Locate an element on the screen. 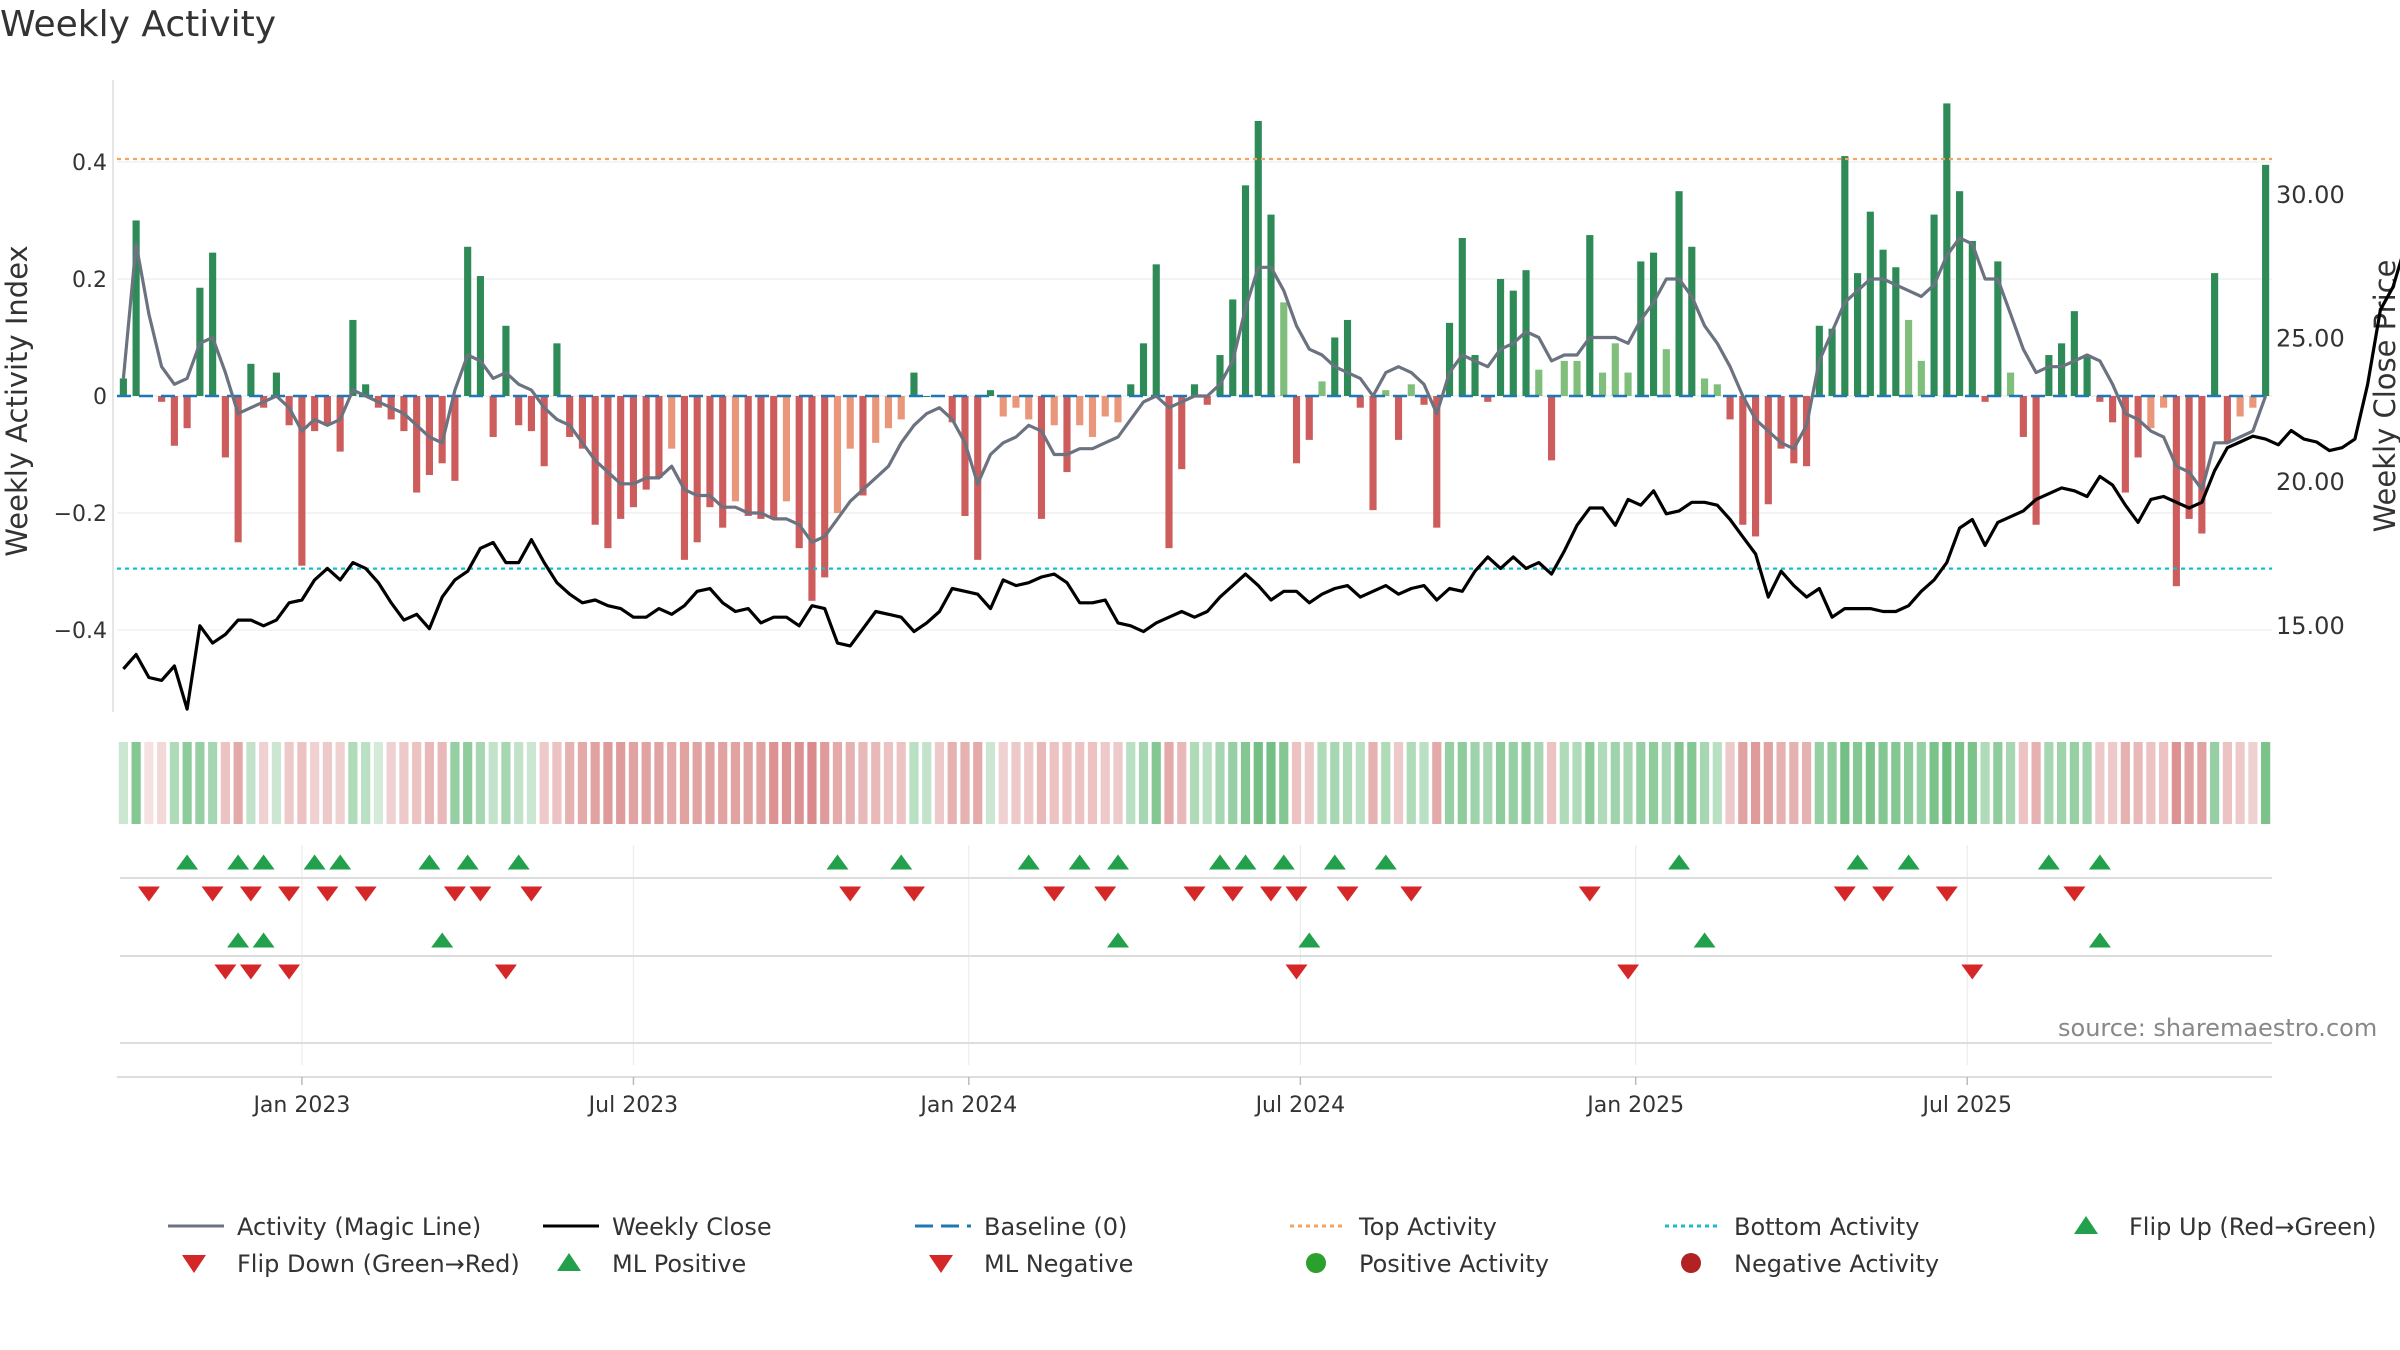 This screenshot has width=2400, height=1350. chart-title: Weekly Activity is located at coordinates (138, 24).